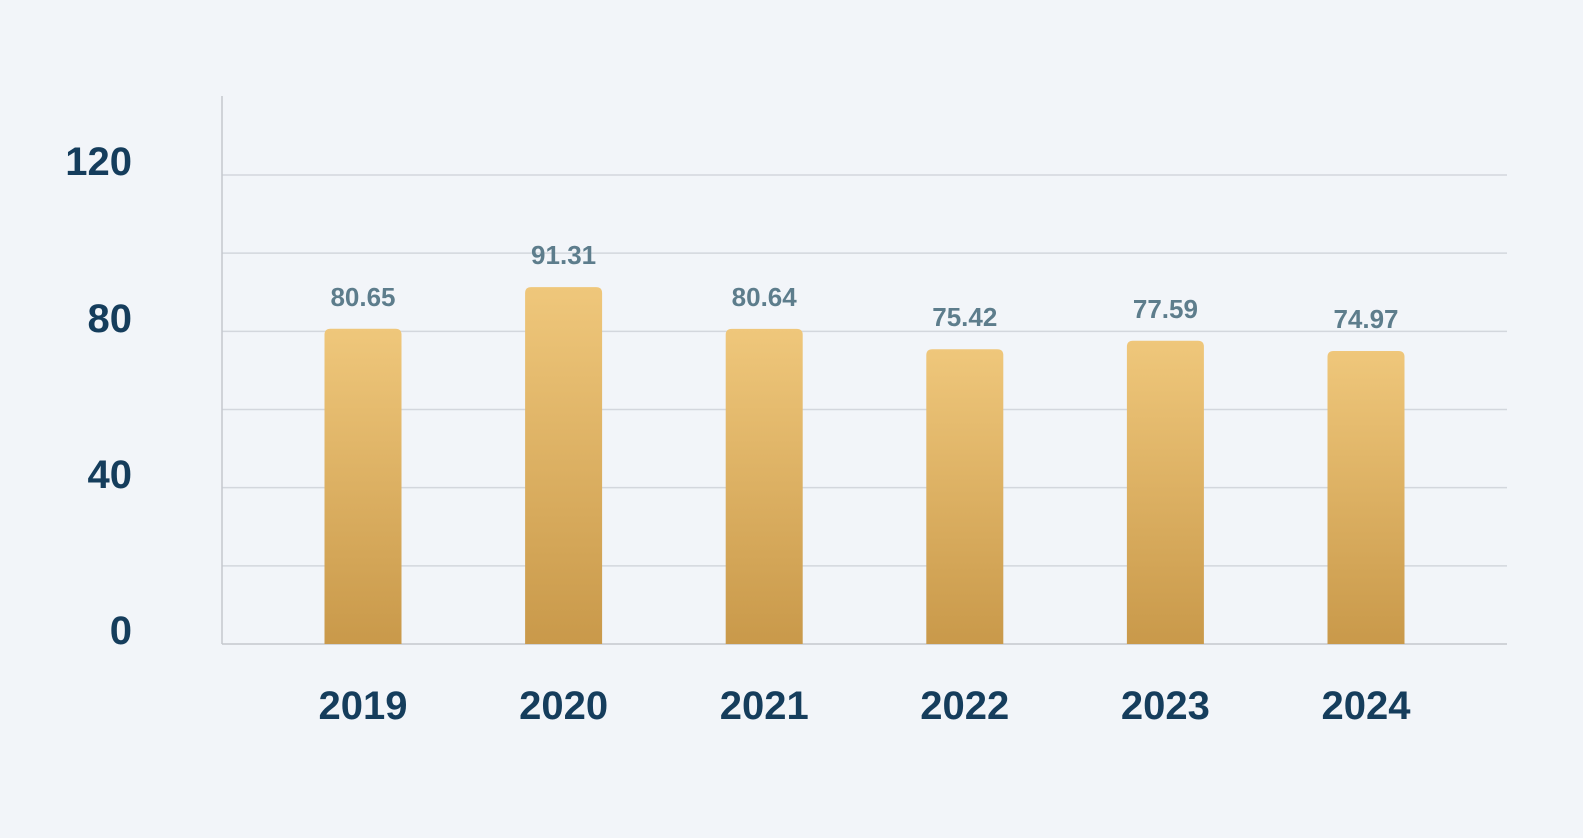 This screenshot has height=838, width=1583. What do you see at coordinates (110, 319) in the screenshot?
I see `y-tick-80: 80` at bounding box center [110, 319].